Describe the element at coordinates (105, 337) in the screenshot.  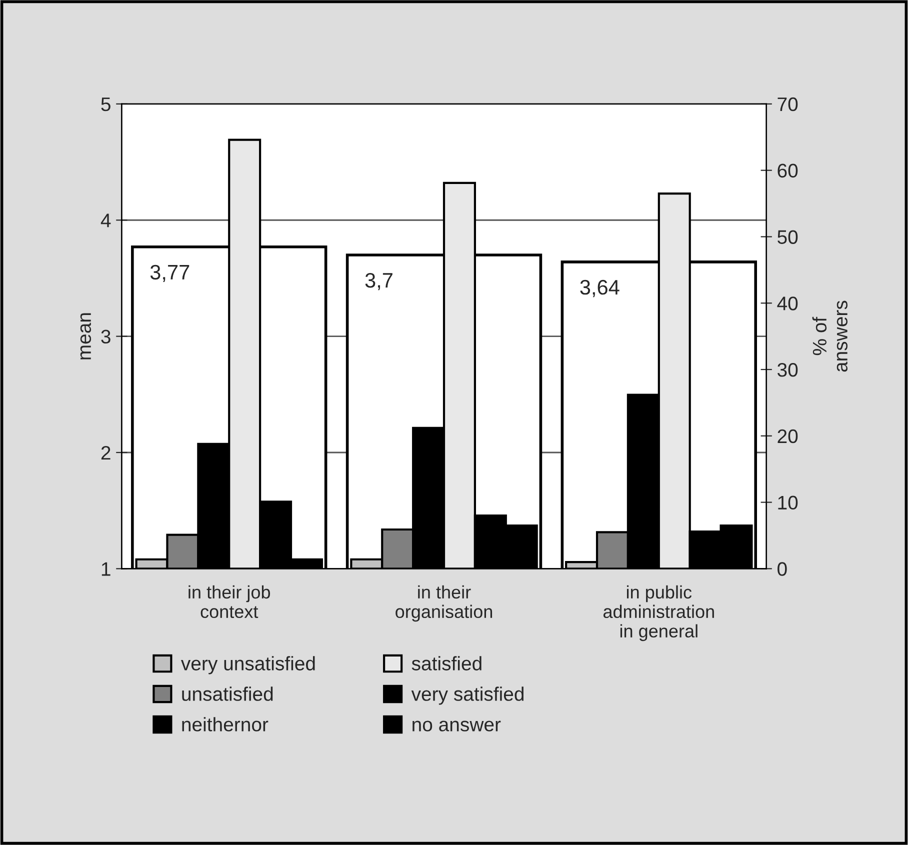
I see `y-tick-label: 3` at that location.